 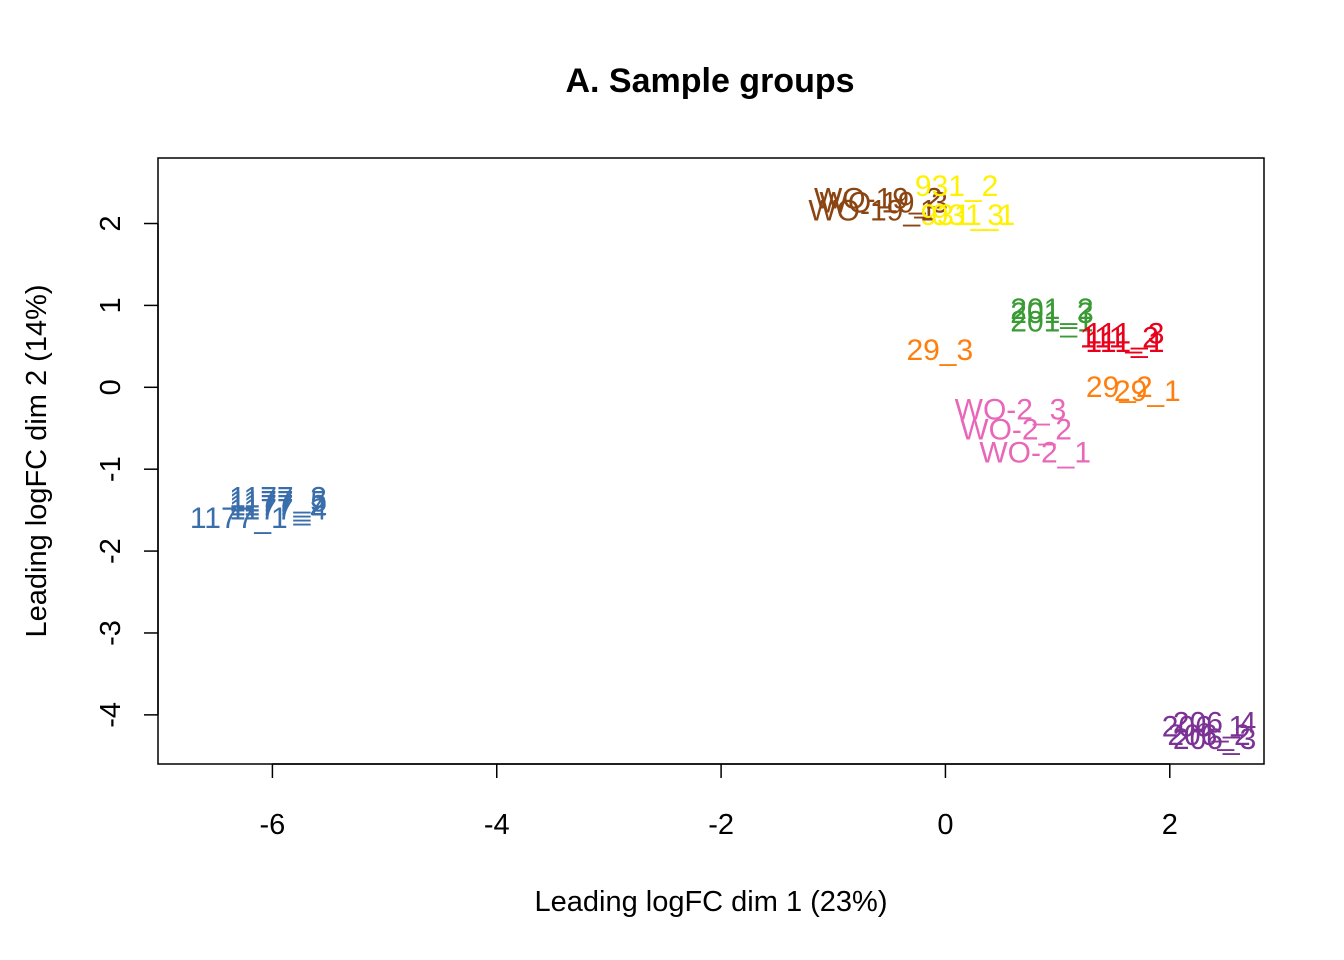 What do you see at coordinates (709, 81) in the screenshot?
I see `chart-title: A. Sample groups` at bounding box center [709, 81].